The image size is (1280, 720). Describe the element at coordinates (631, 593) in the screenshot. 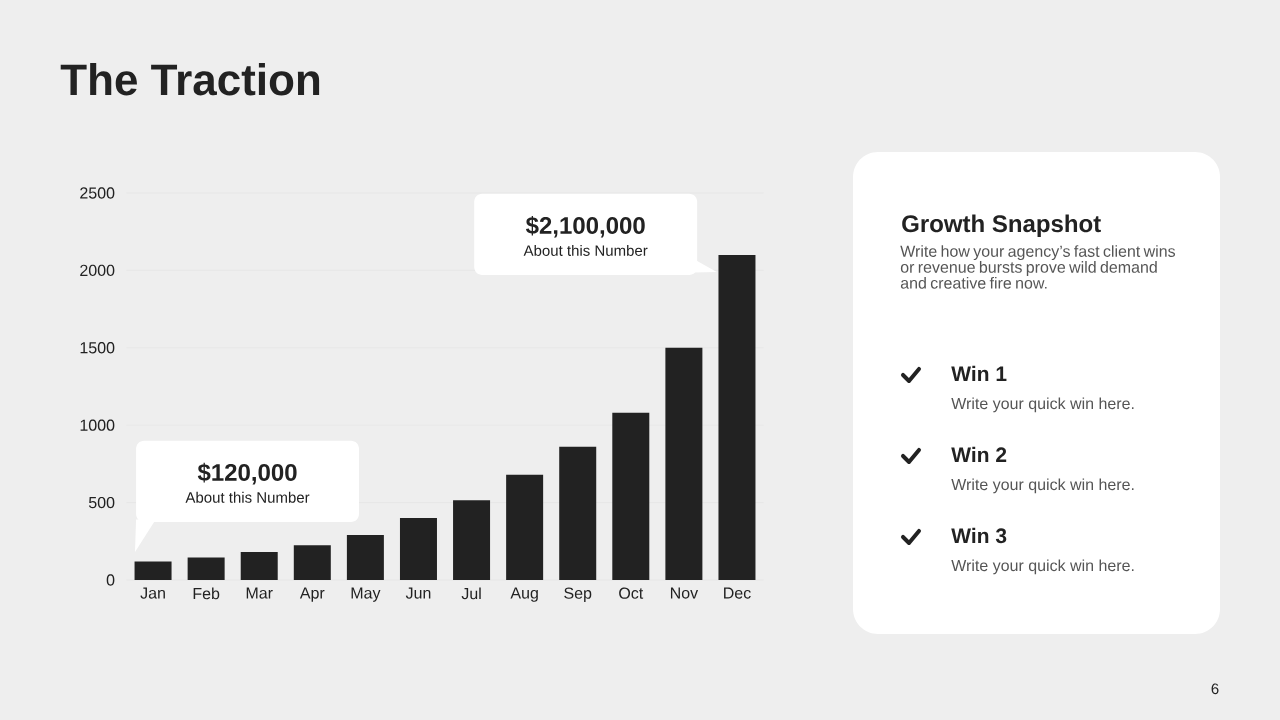

I see `x-tick-label: Oct` at that location.